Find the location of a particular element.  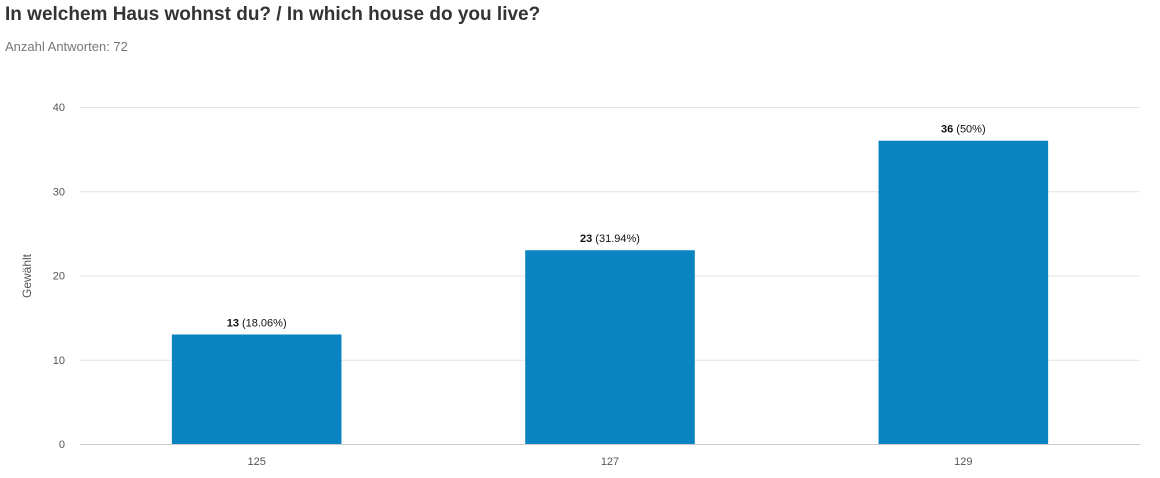

x-tick-label: 127 is located at coordinates (610, 462).